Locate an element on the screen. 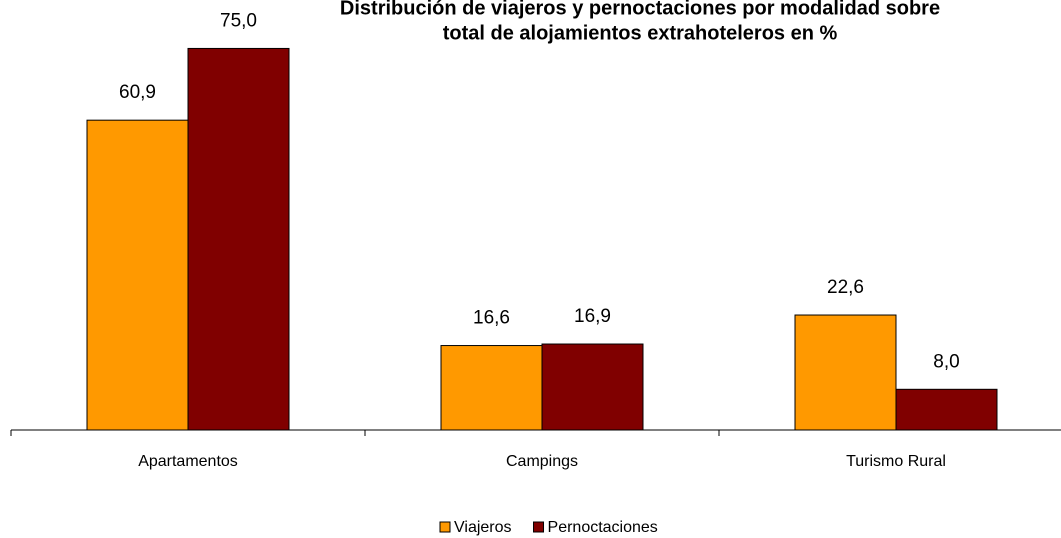 The height and width of the screenshot is (538, 1061). legend-label: Viajeros is located at coordinates (483, 527).